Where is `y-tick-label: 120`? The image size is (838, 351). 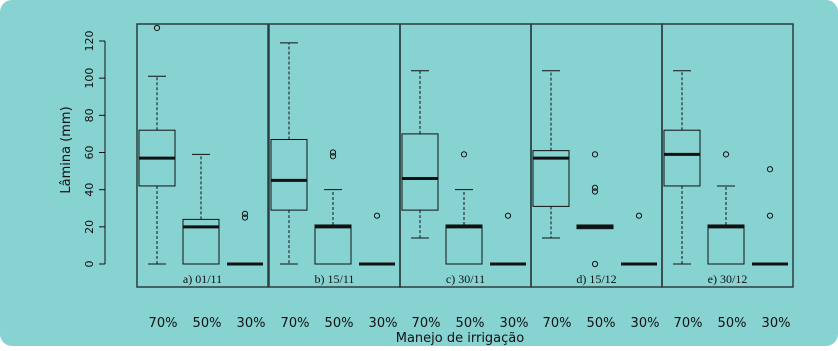 y-tick-label: 120 is located at coordinates (89, 41).